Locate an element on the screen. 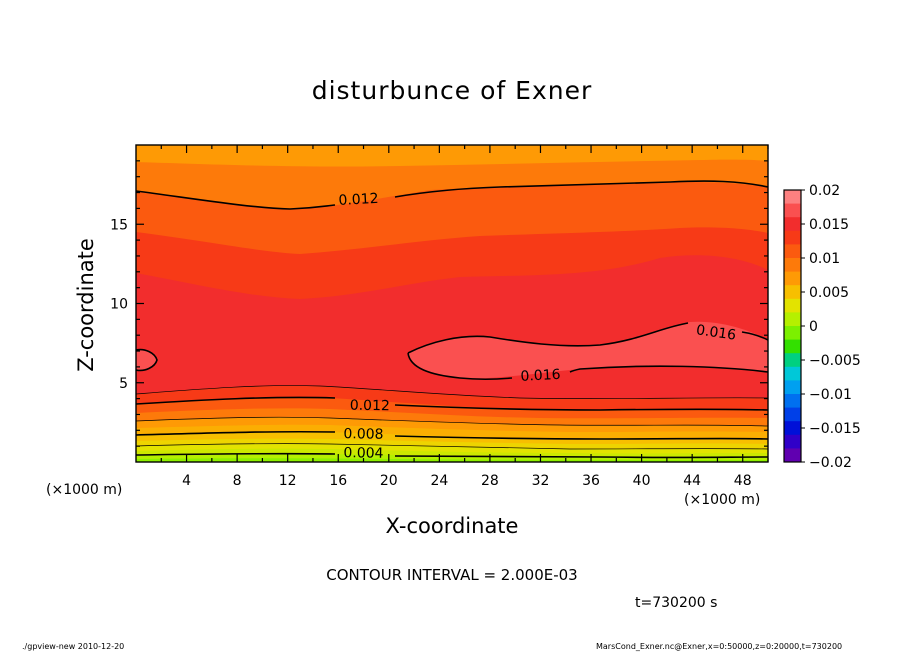 Image resolution: width=904 pixels, height=654 pixels. band-0.016-left is located at coordinates (146, 360).